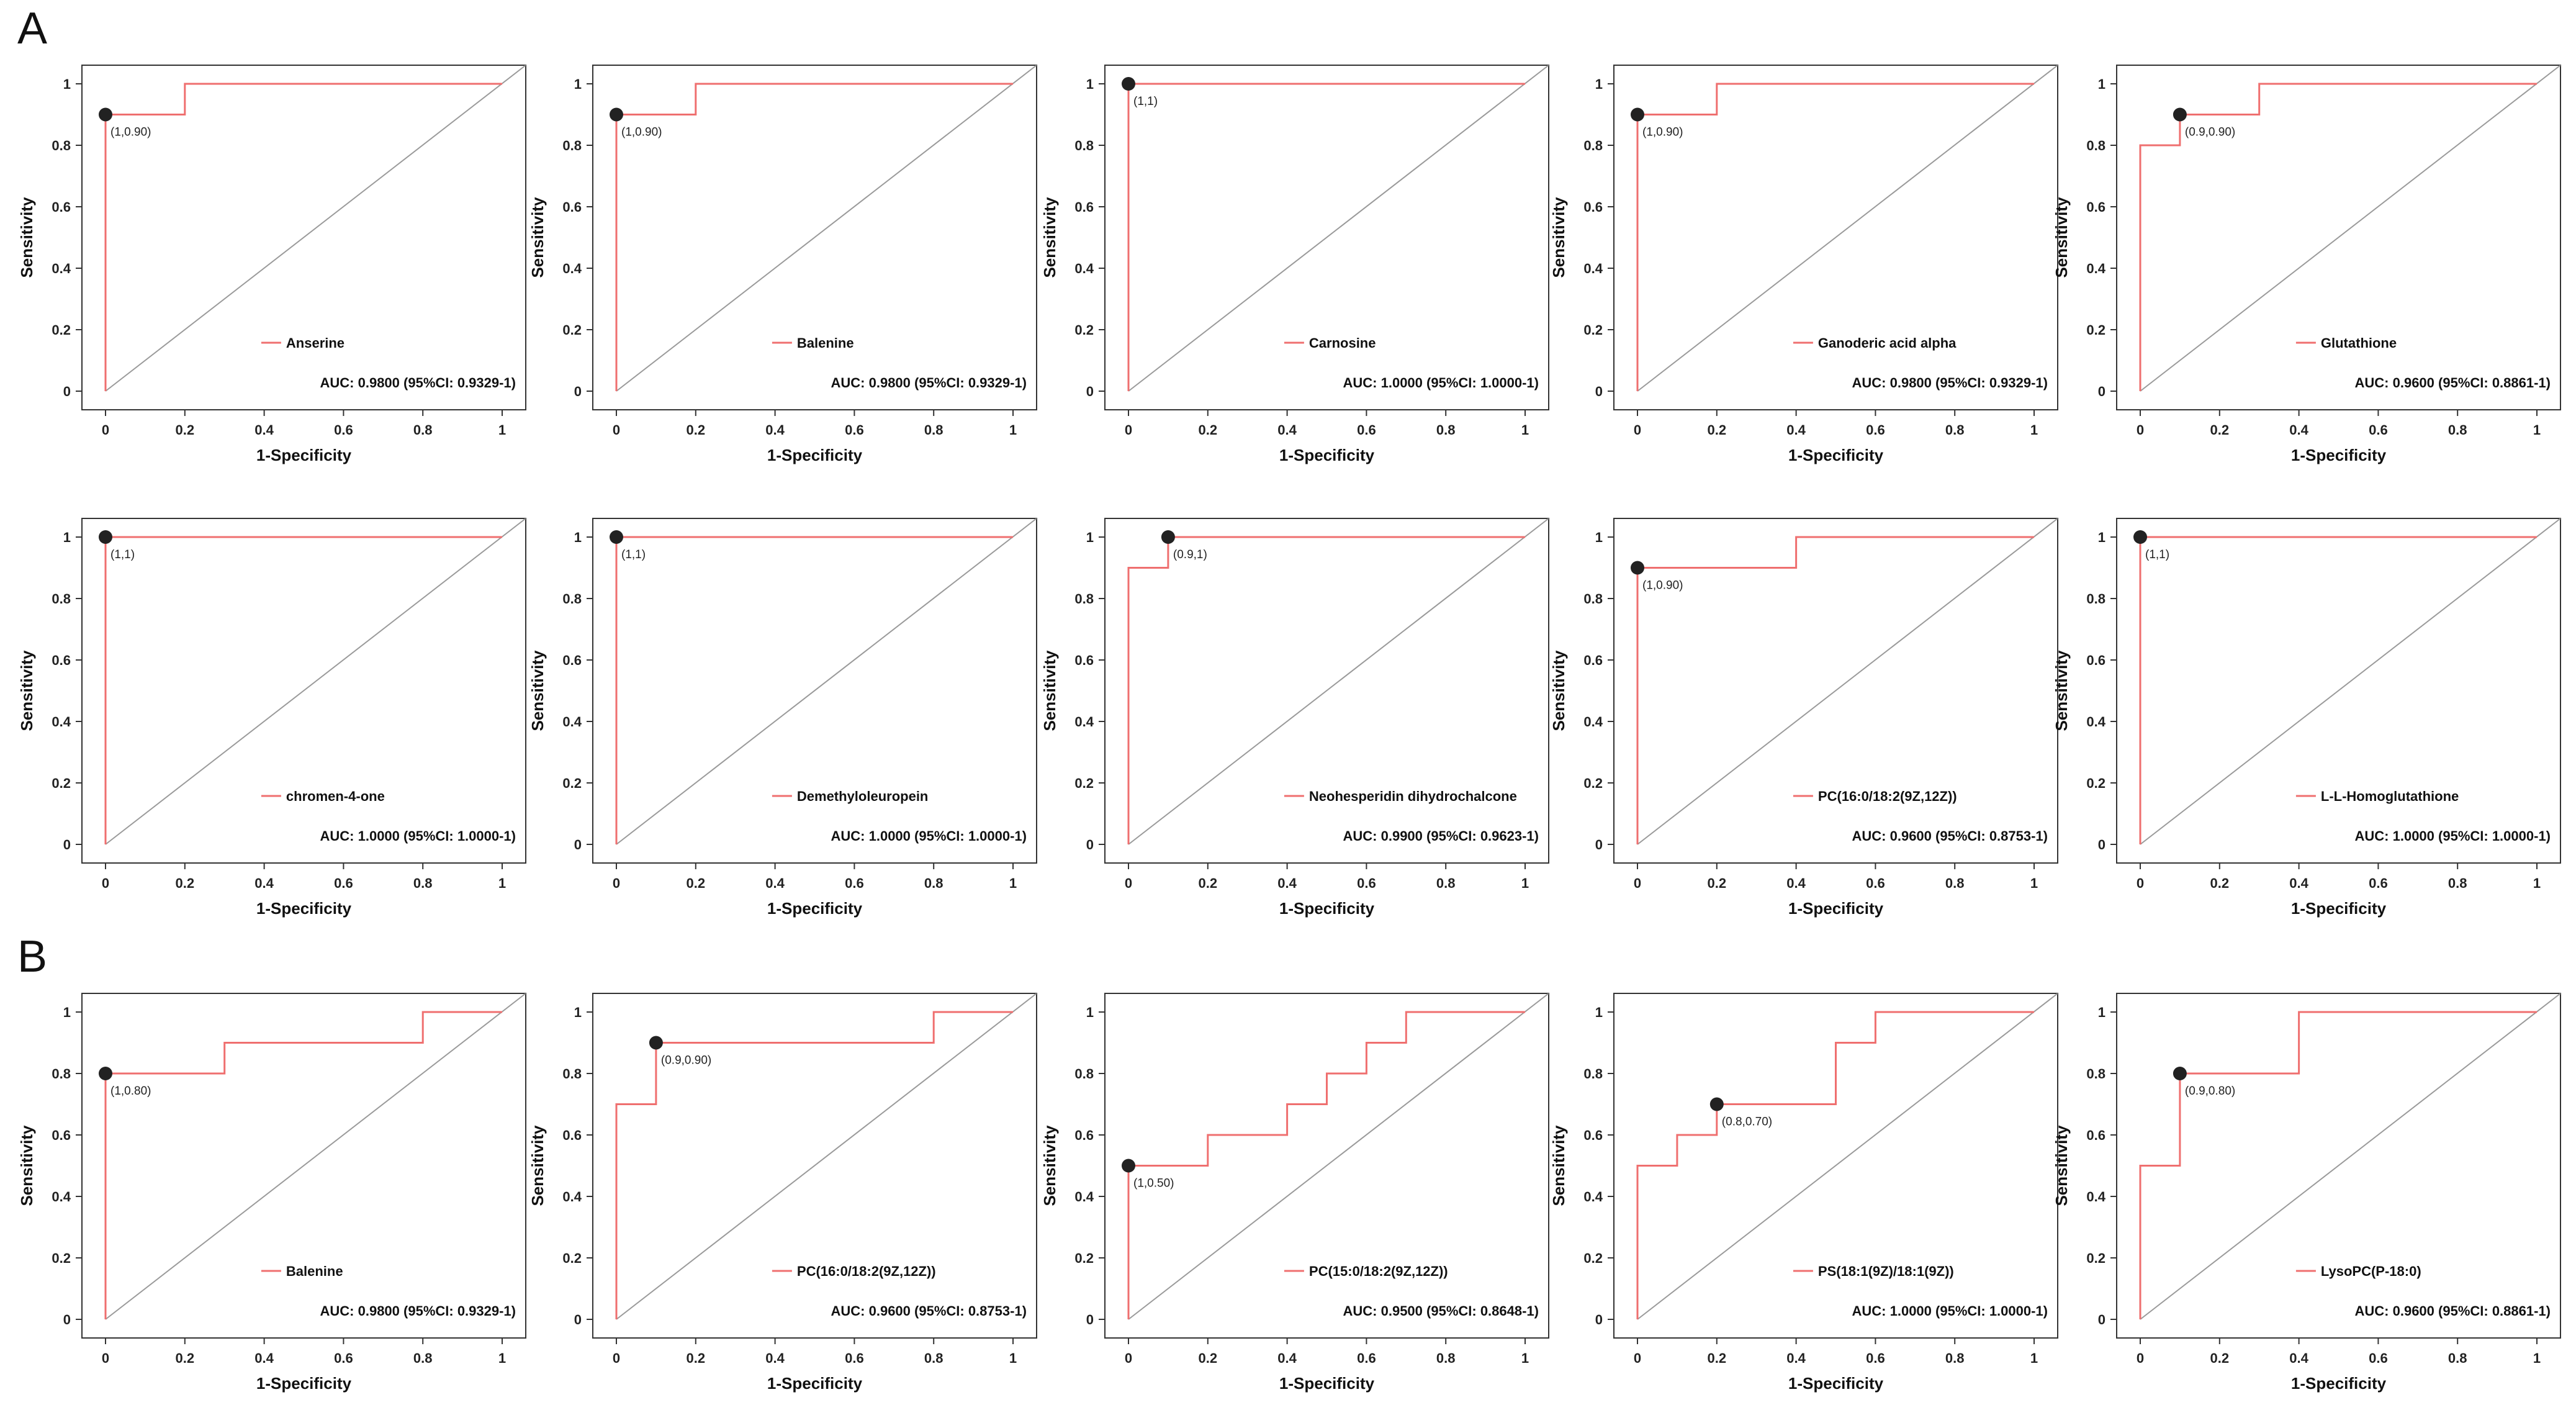  I want to click on cutoff-point-label: (0.9,0.90), so click(2210, 132).